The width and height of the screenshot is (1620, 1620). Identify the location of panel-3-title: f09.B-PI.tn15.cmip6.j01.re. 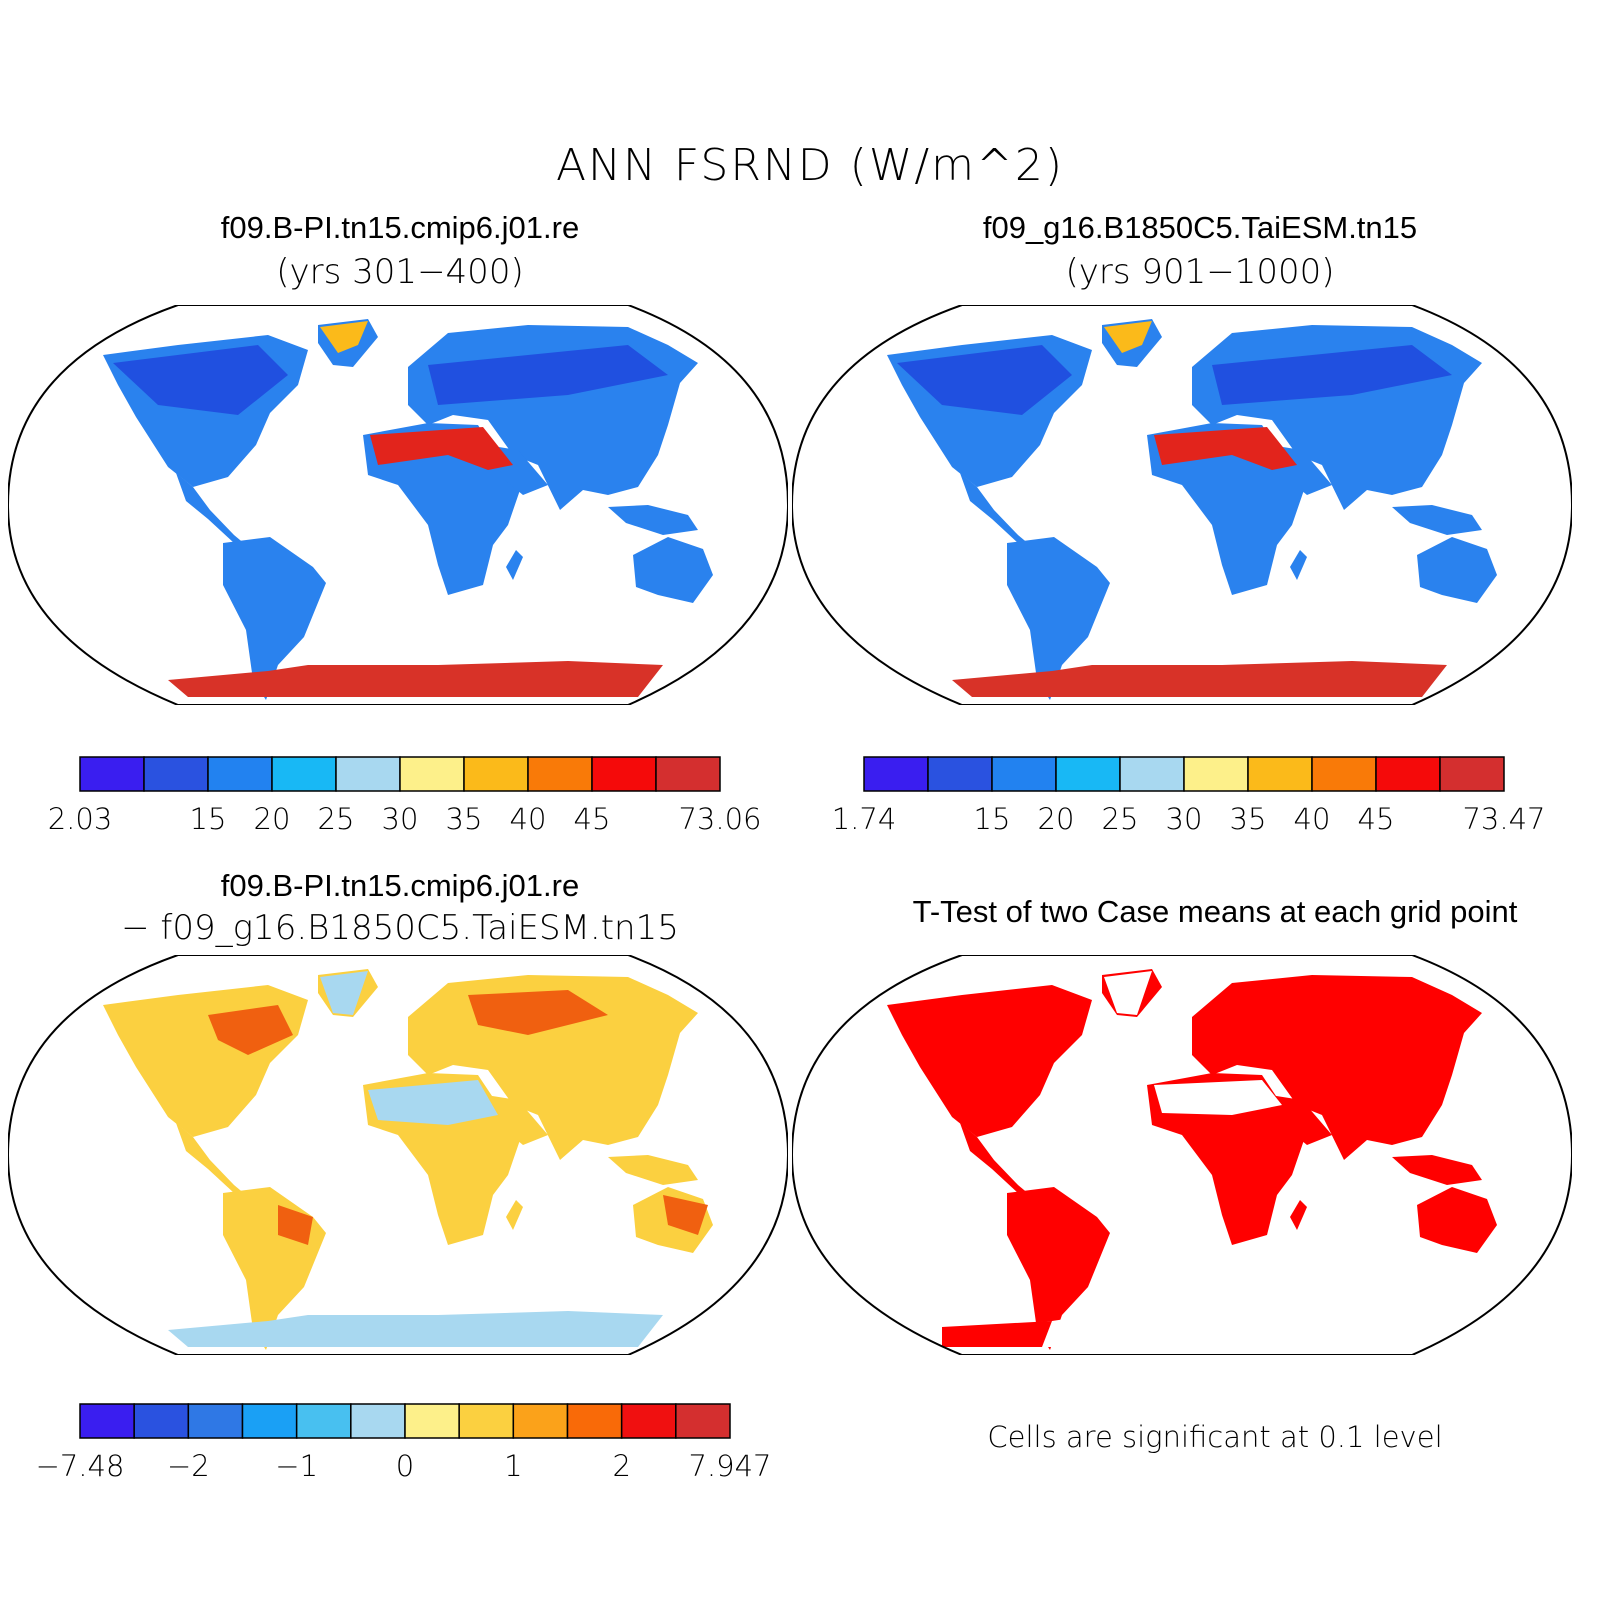
(400, 885).